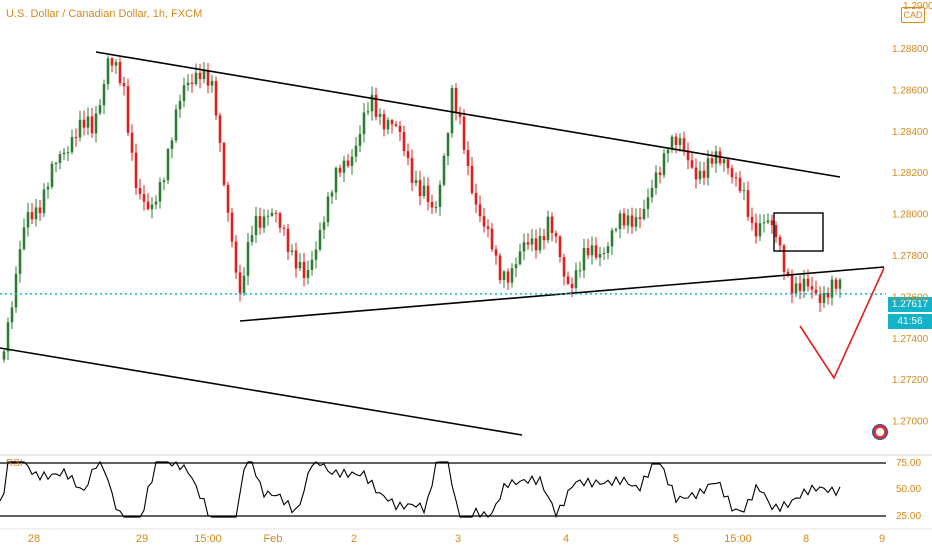 The width and height of the screenshot is (932, 550). I want to click on currency-badge: CAD, so click(913, 15).